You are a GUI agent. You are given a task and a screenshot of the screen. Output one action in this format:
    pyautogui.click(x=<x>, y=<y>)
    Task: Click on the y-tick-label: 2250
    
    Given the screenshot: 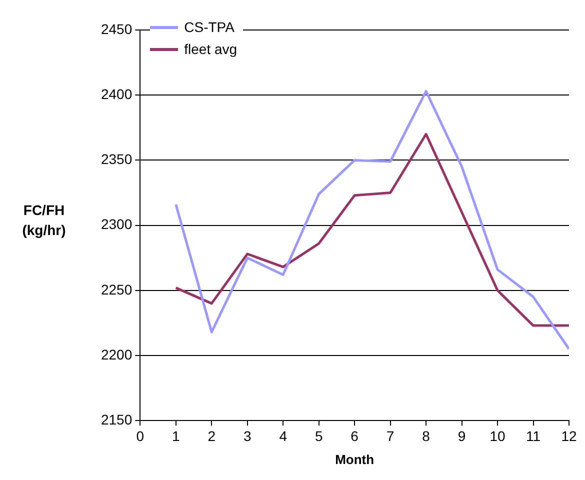 What is the action you would take?
    pyautogui.click(x=116, y=289)
    